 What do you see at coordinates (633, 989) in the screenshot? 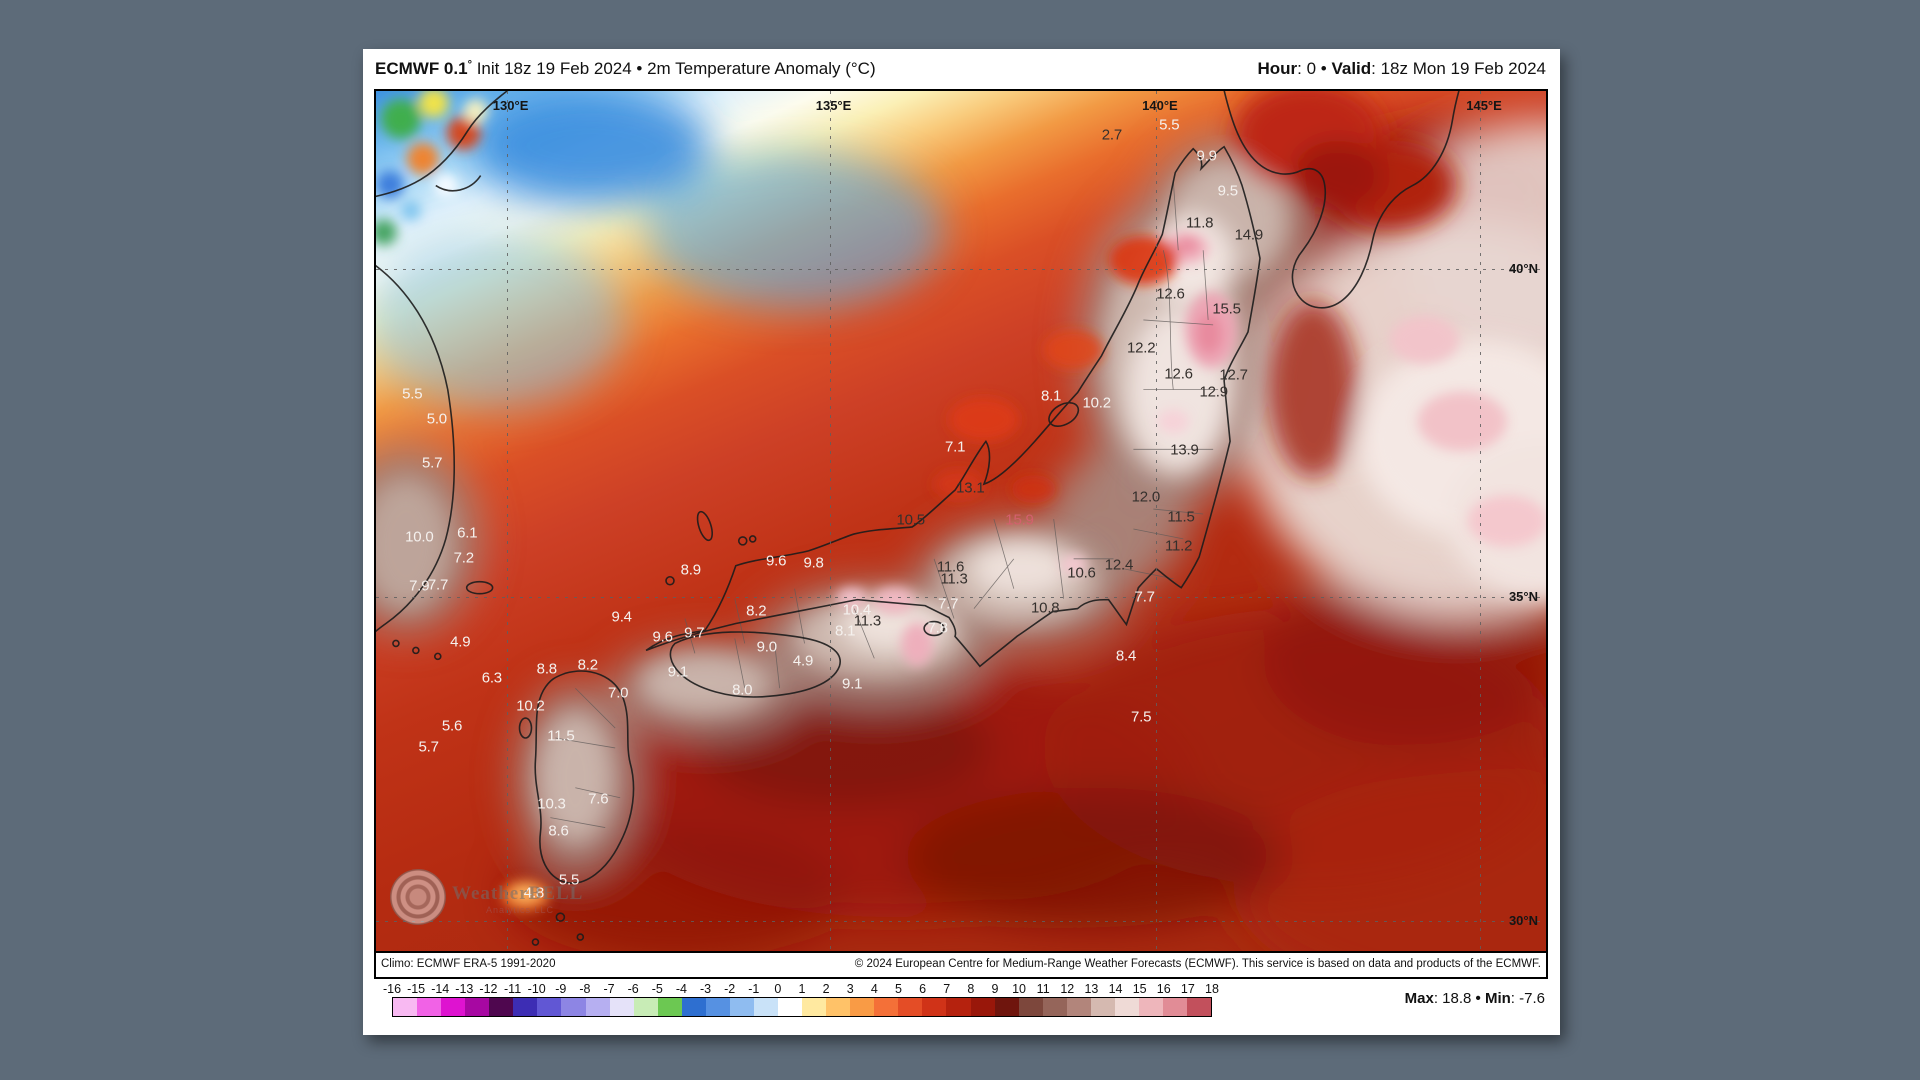
I see `colorbar-tick-label: -6` at bounding box center [633, 989].